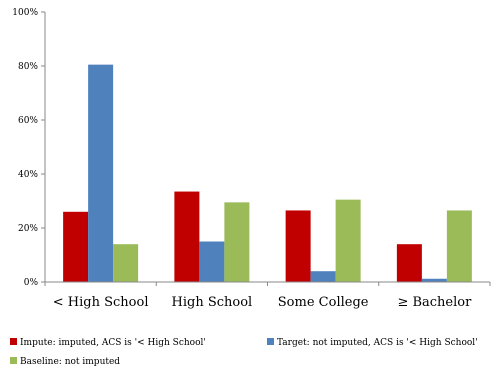  What do you see at coordinates (434, 302) in the screenshot?
I see `x-category-label: ≥ Bachelor` at bounding box center [434, 302].